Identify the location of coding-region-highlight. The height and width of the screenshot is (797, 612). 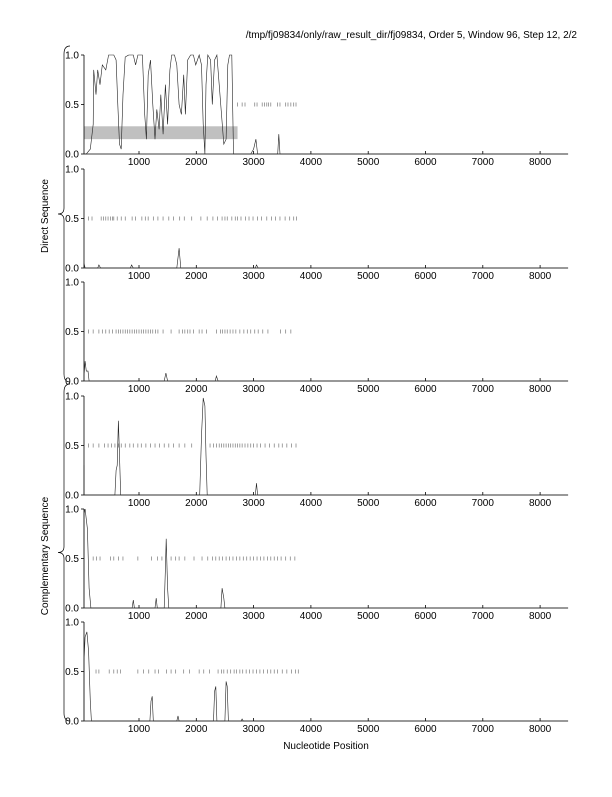
(161, 133).